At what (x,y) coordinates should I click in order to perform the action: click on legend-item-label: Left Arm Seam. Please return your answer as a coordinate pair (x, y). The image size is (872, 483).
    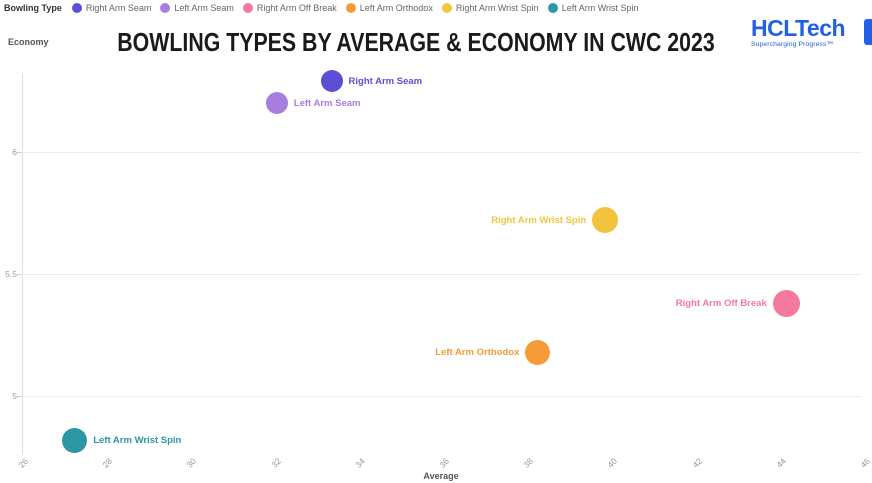
    Looking at the image, I should click on (204, 8).